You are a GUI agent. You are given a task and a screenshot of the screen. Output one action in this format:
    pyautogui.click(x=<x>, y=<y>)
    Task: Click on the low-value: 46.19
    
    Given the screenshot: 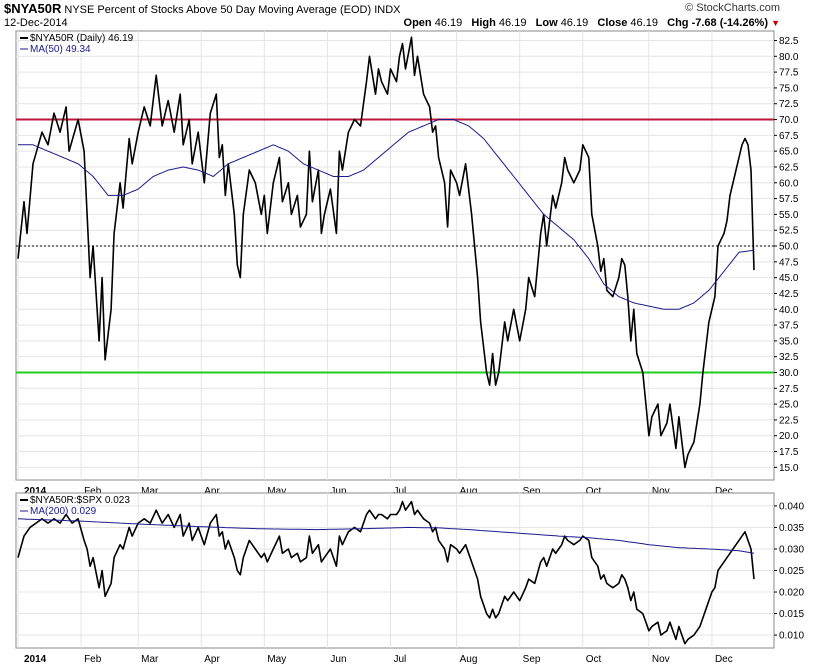 What is the action you would take?
    pyautogui.click(x=574, y=23)
    